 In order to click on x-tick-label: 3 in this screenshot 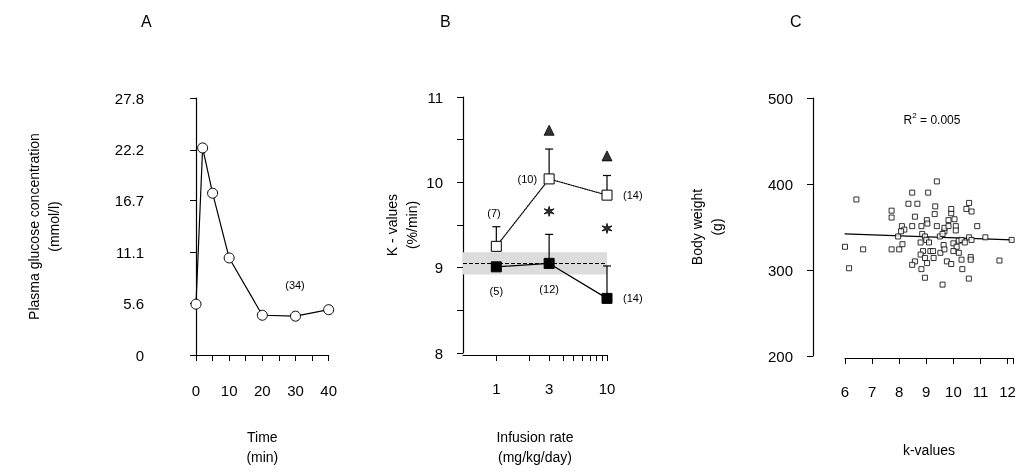, I will do `click(549, 388)`.